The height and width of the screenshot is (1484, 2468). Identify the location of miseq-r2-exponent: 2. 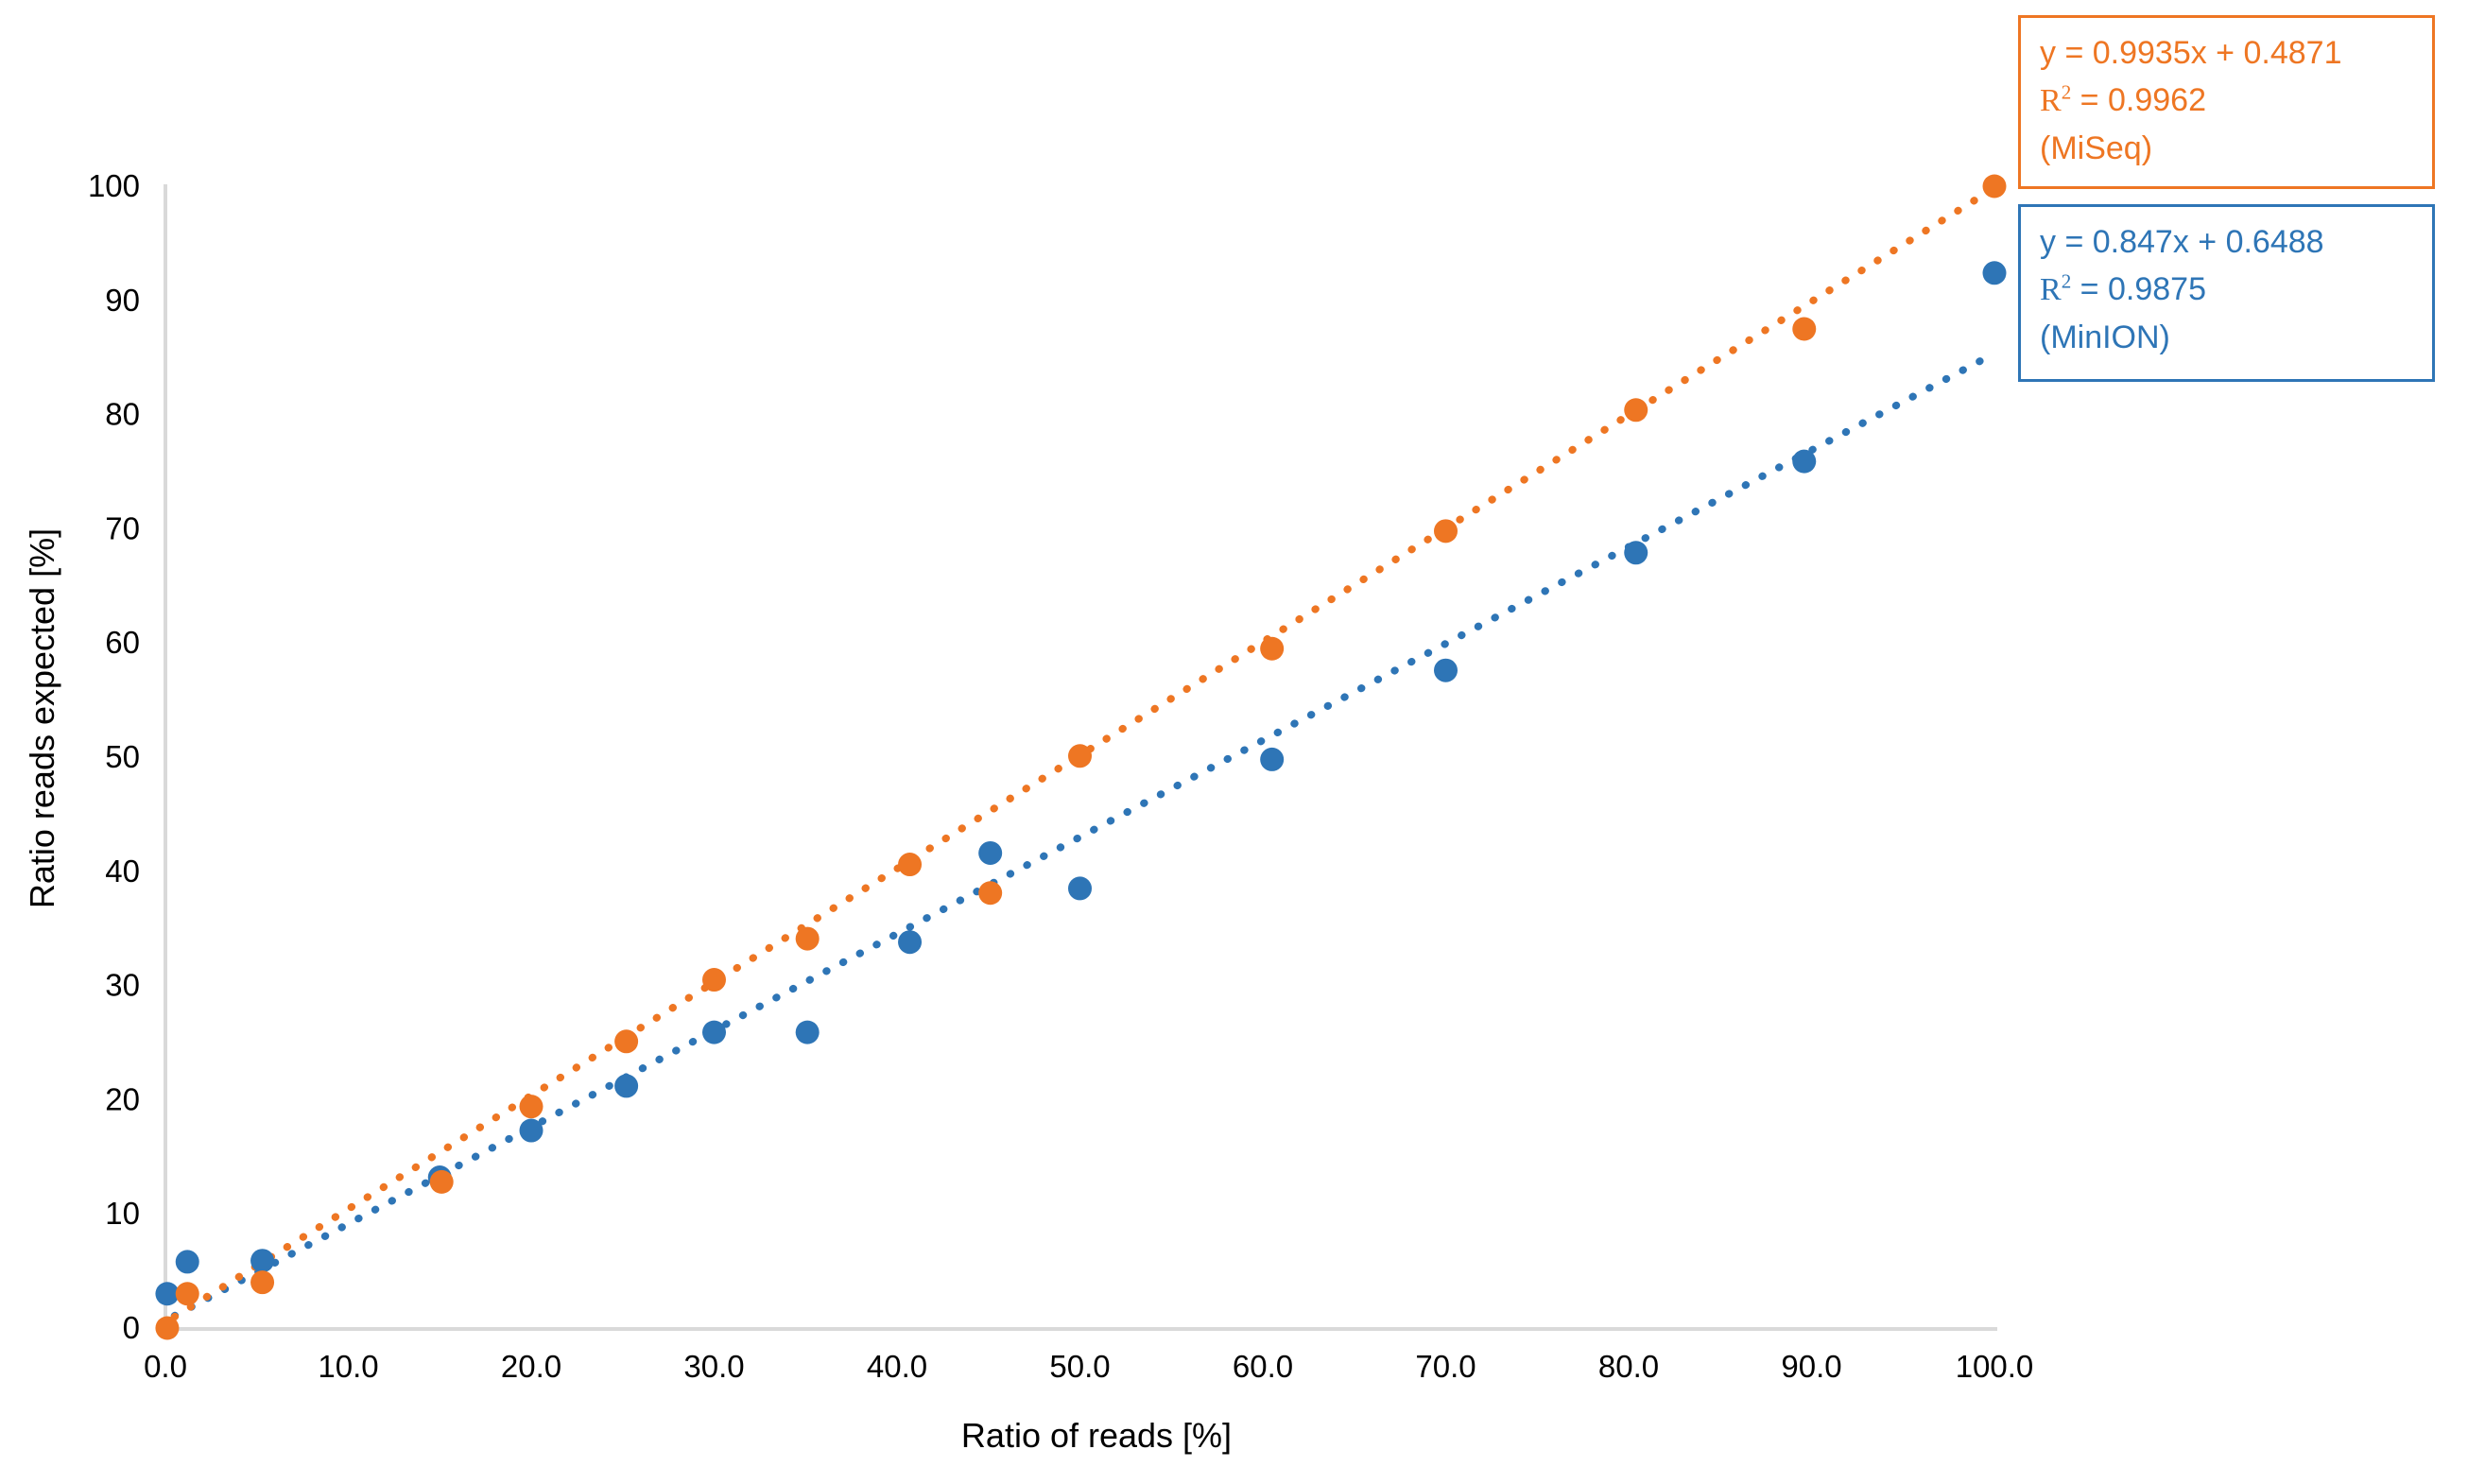
(2066, 92).